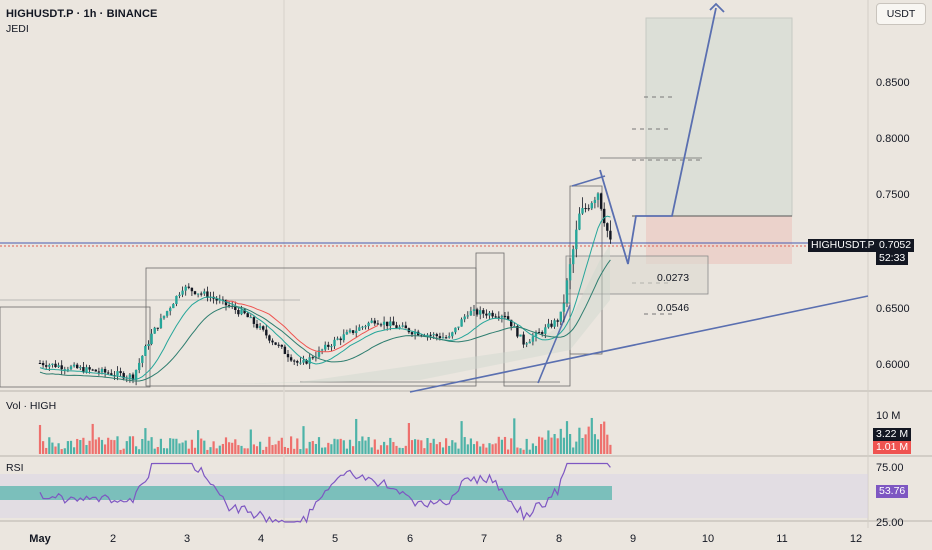  I want to click on time-axis-label: 11, so click(782, 539).